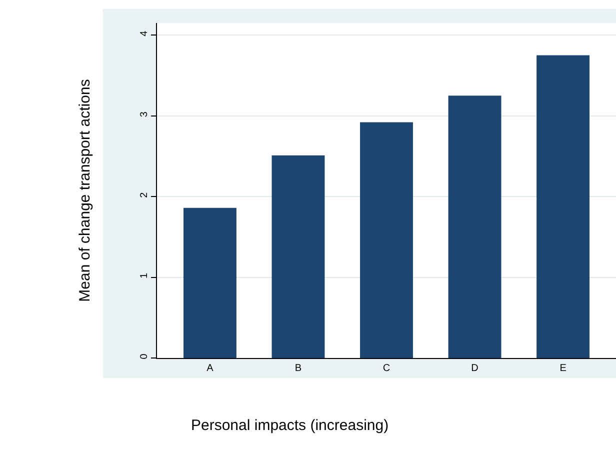 This screenshot has height=464, width=616. I want to click on x-tick-label: C, so click(386, 368).